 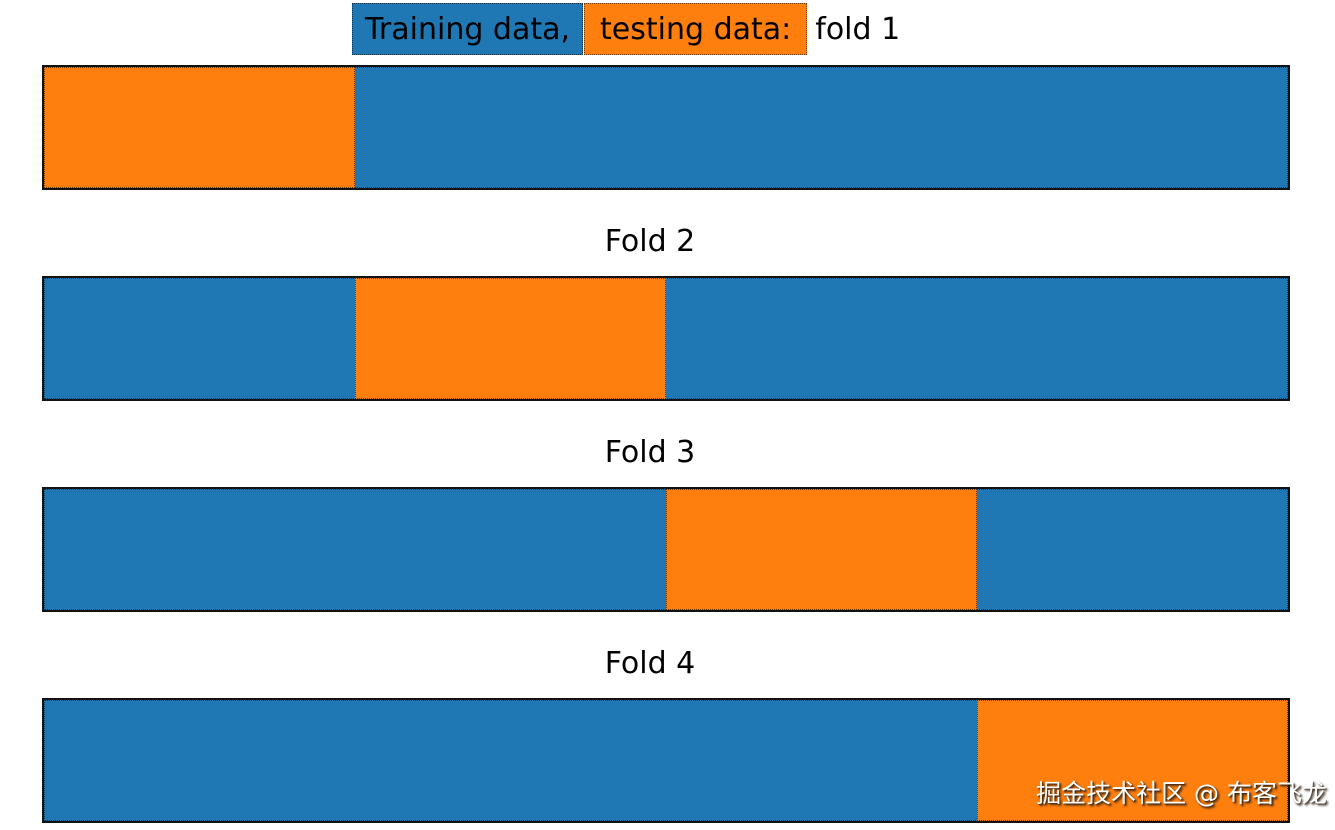 I want to click on fold-1-title-text: fold 1, so click(x=858, y=29).